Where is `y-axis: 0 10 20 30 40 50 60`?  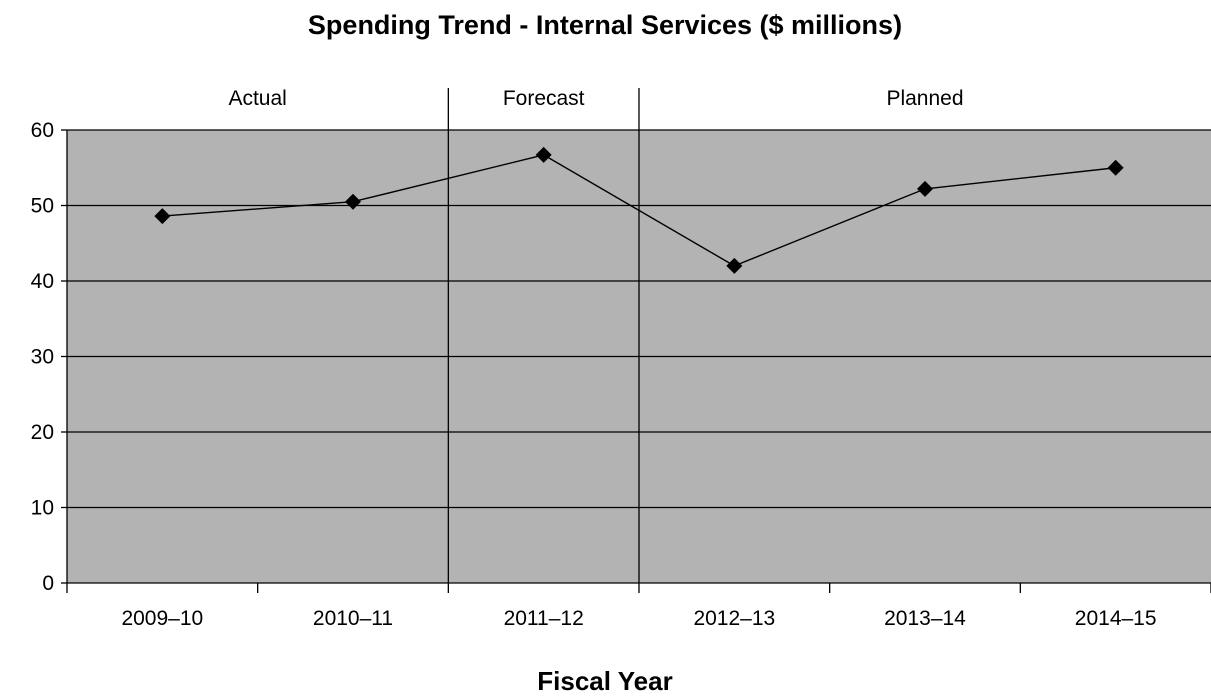 y-axis: 0 10 20 30 40 50 60 is located at coordinates (49, 357).